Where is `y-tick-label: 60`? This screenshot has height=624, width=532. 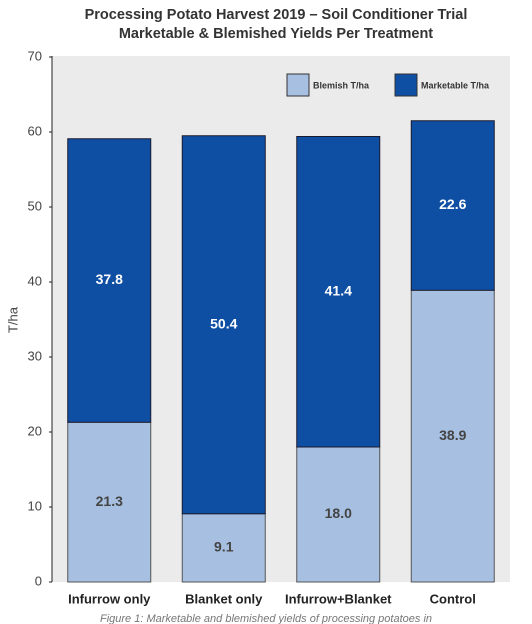
y-tick-label: 60 is located at coordinates (35, 130).